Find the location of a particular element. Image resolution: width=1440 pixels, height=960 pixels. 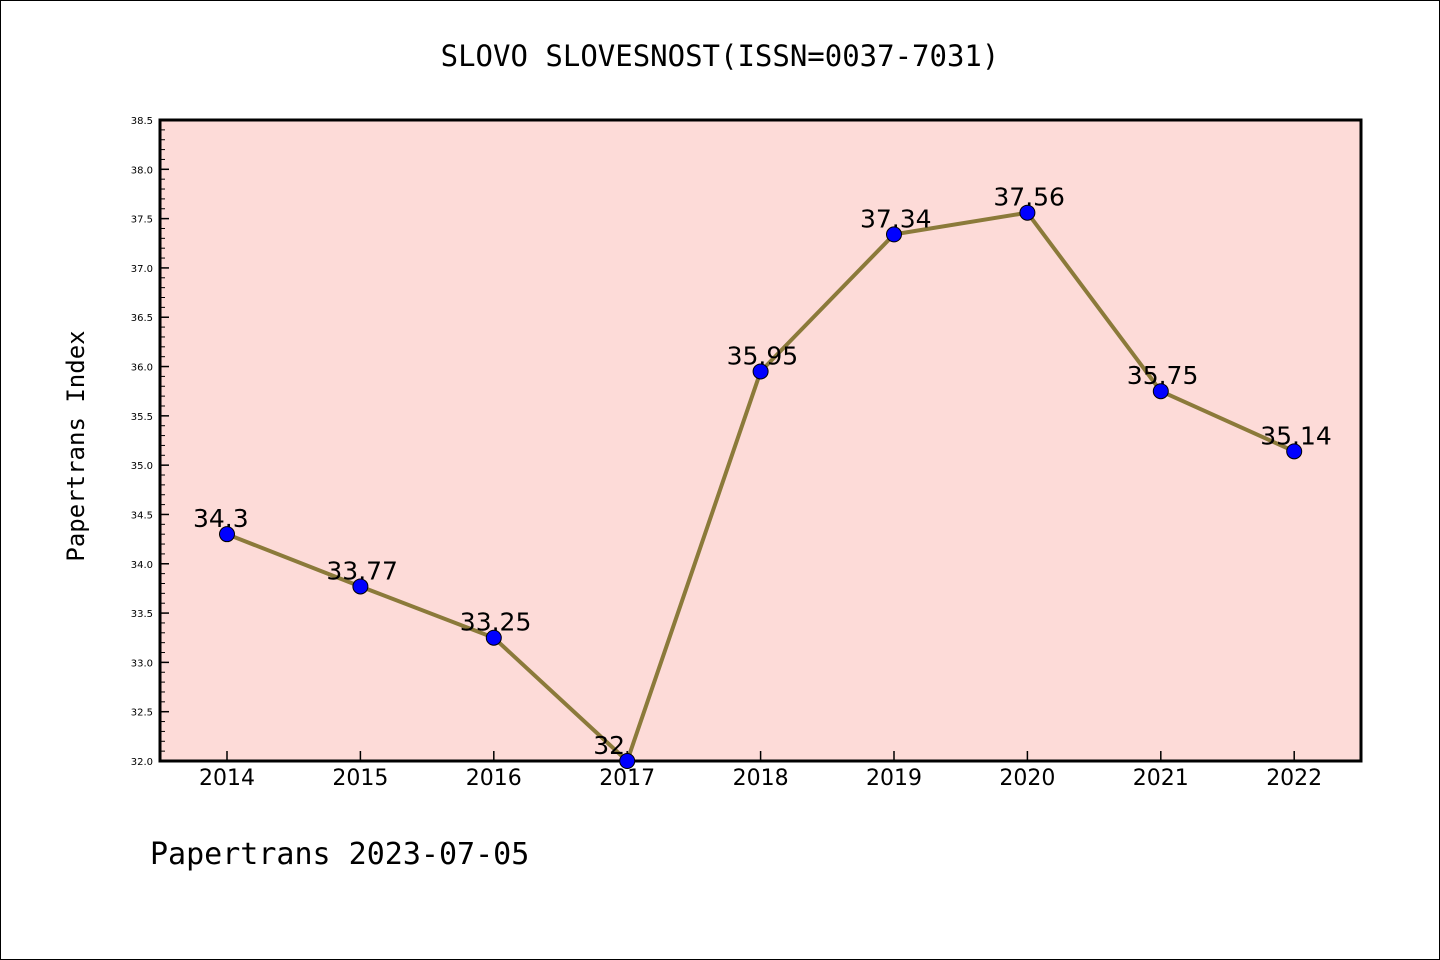

y-tick-label: 37.0 is located at coordinates (142, 269).